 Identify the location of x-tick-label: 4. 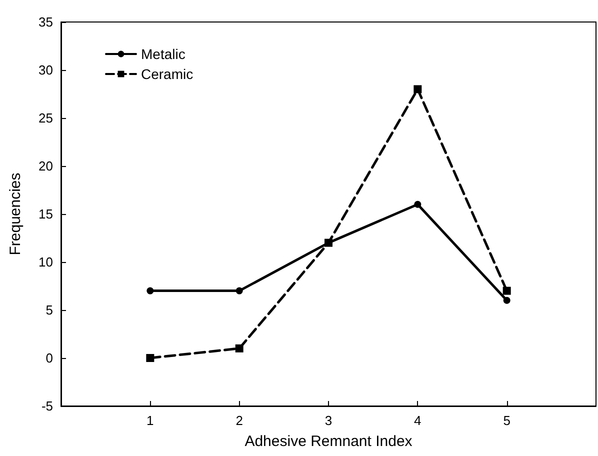
(418, 420).